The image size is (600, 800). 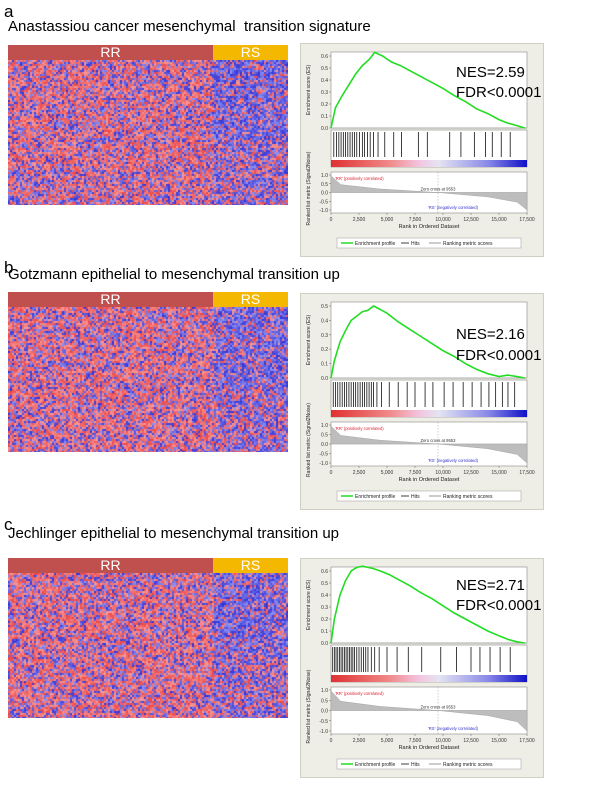 What do you see at coordinates (359, 693) in the screenshot?
I see `positive-correlation-label: 'RR' (positively correlated)` at bounding box center [359, 693].